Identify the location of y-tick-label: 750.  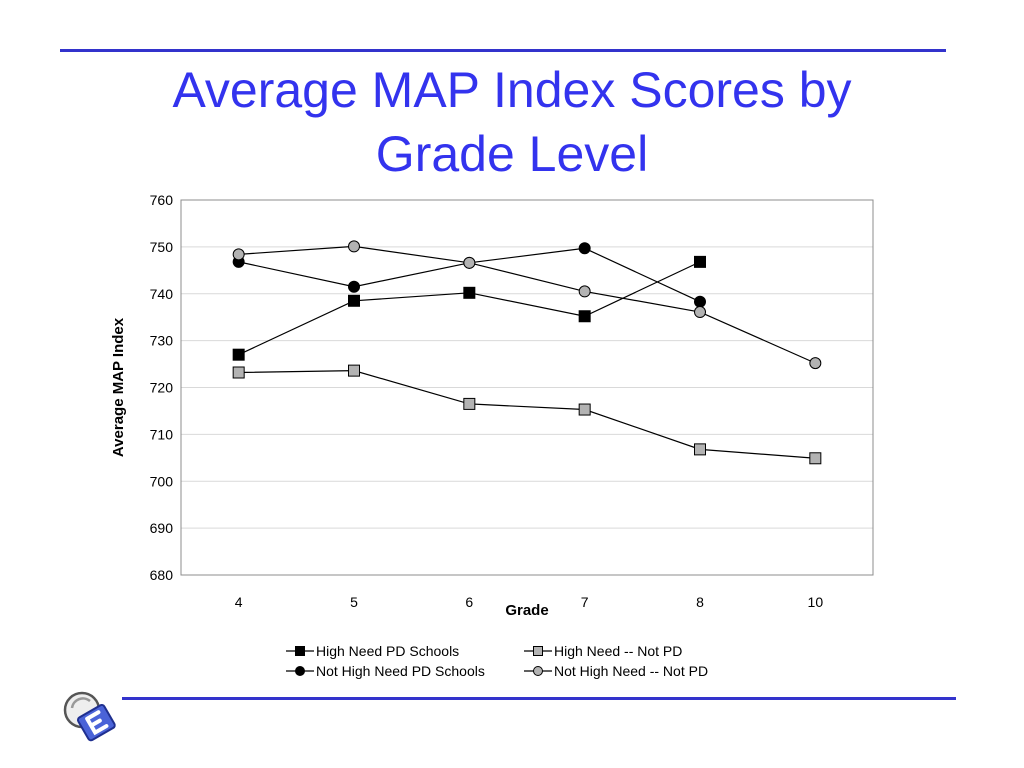
(162, 247).